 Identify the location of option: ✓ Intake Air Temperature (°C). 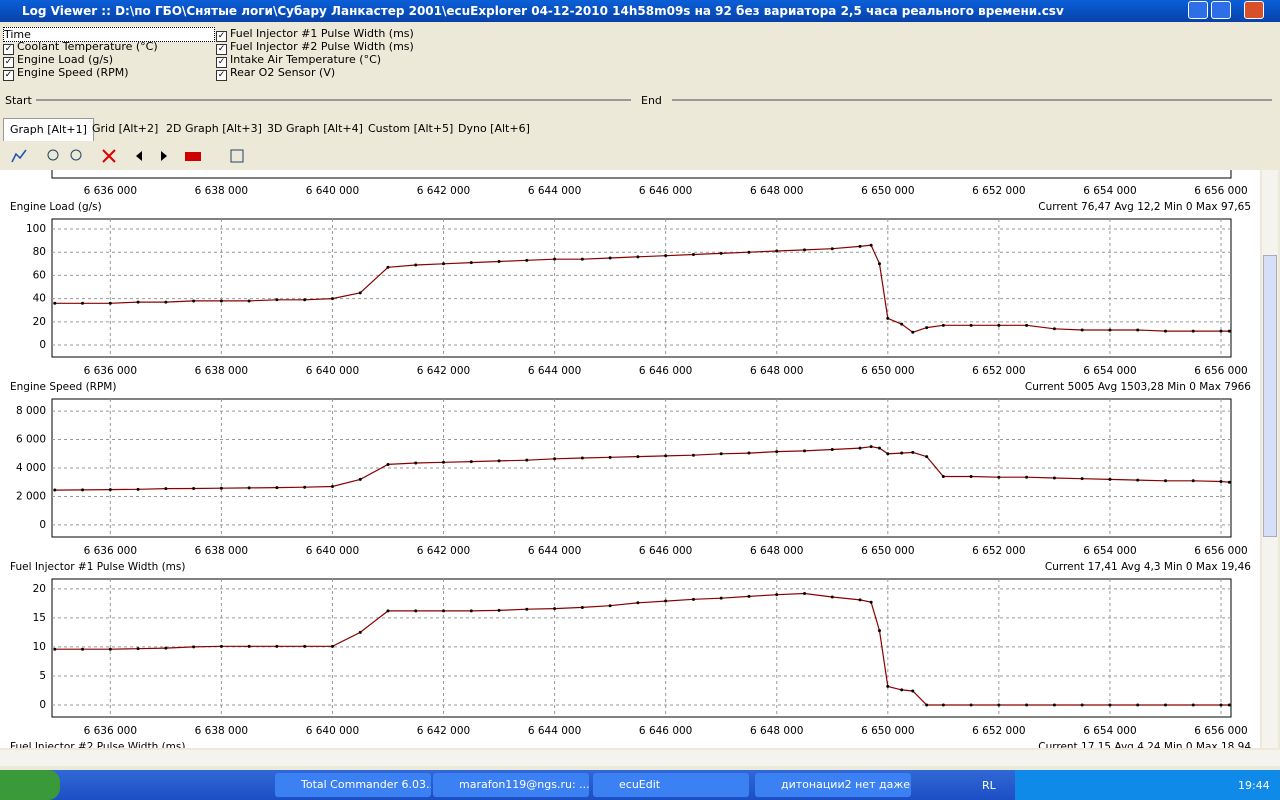
(298, 60).